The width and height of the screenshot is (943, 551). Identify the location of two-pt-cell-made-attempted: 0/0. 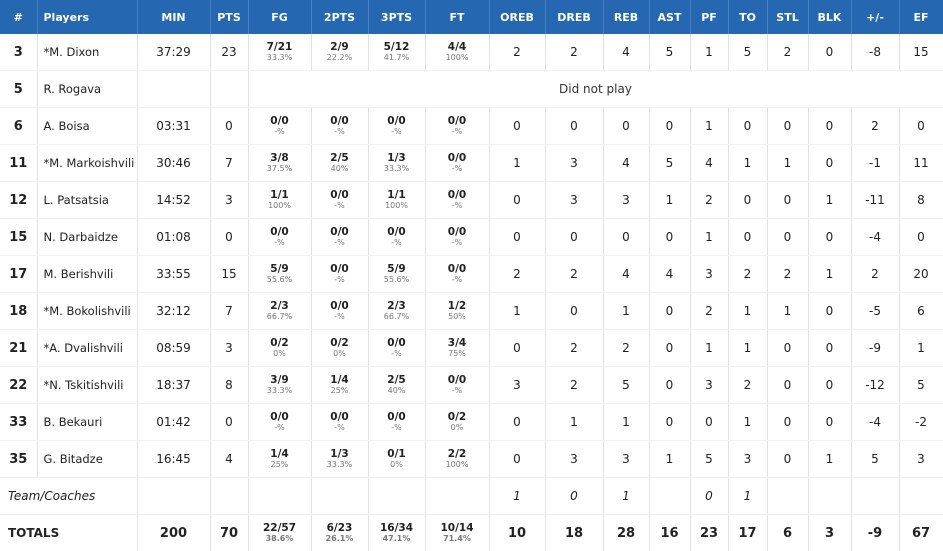
(340, 232).